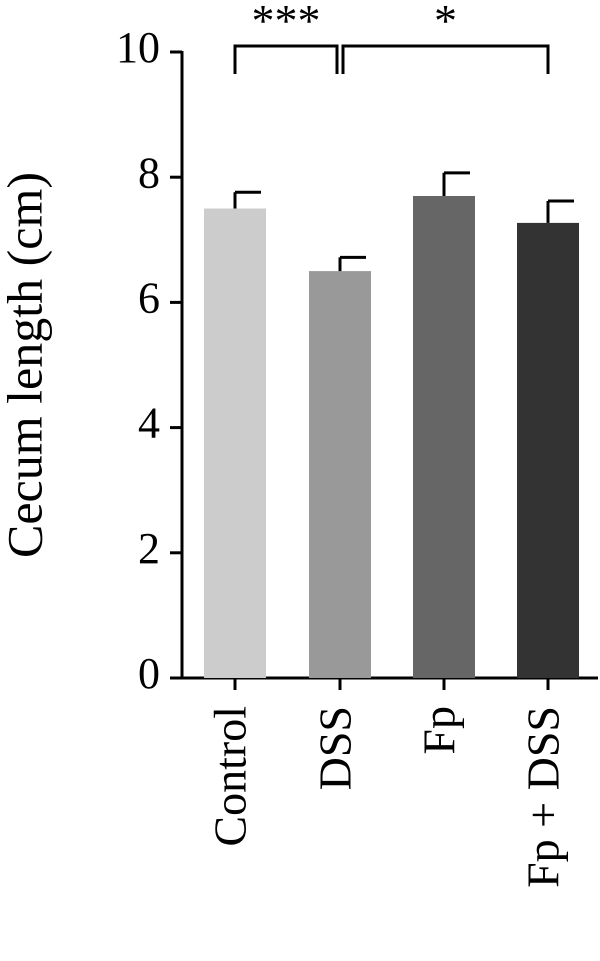 Image resolution: width=600 pixels, height=961 pixels. I want to click on x-tick-label: Control, so click(230, 776).